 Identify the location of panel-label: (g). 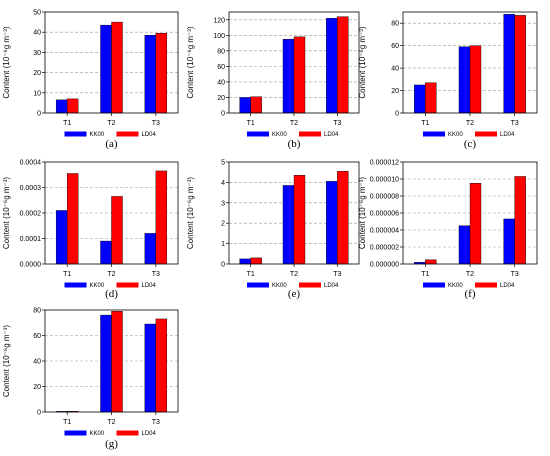
(111, 444).